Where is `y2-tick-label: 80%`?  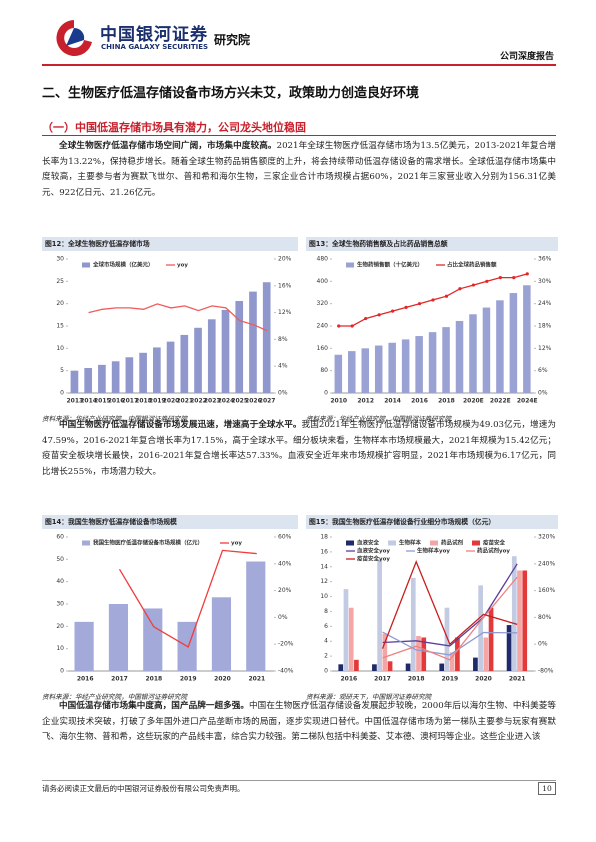 y2-tick-label: 80% is located at coordinates (545, 617).